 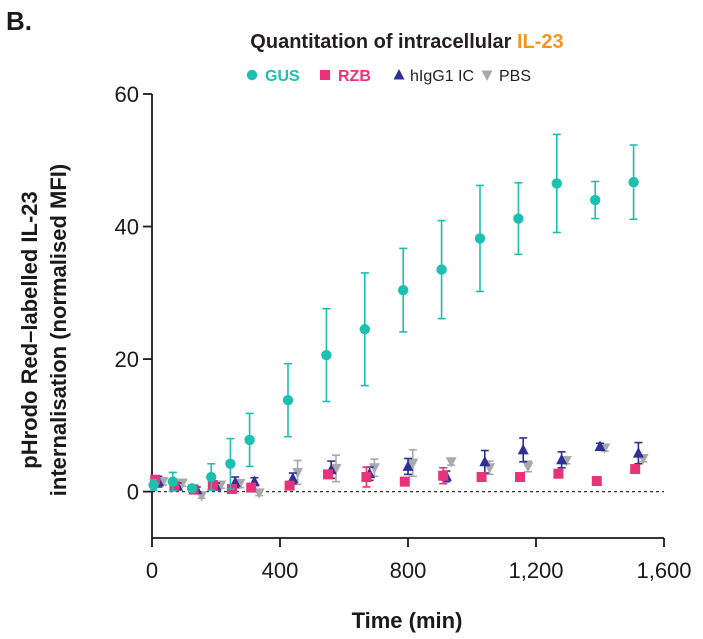 What do you see at coordinates (127, 94) in the screenshot?
I see `y-tick-label: 60` at bounding box center [127, 94].